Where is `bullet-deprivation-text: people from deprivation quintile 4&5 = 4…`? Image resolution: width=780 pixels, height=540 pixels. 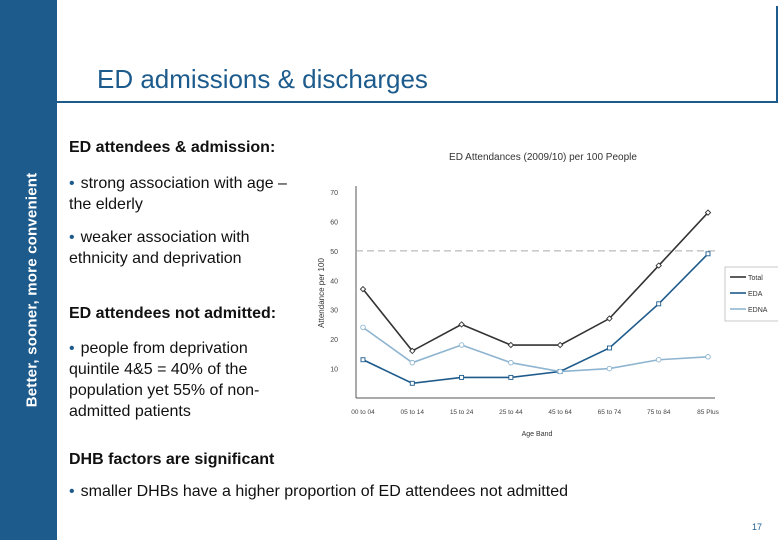
bullet-deprivation-text: people from deprivation quintile 4&5 = 4… is located at coordinates (164, 380).